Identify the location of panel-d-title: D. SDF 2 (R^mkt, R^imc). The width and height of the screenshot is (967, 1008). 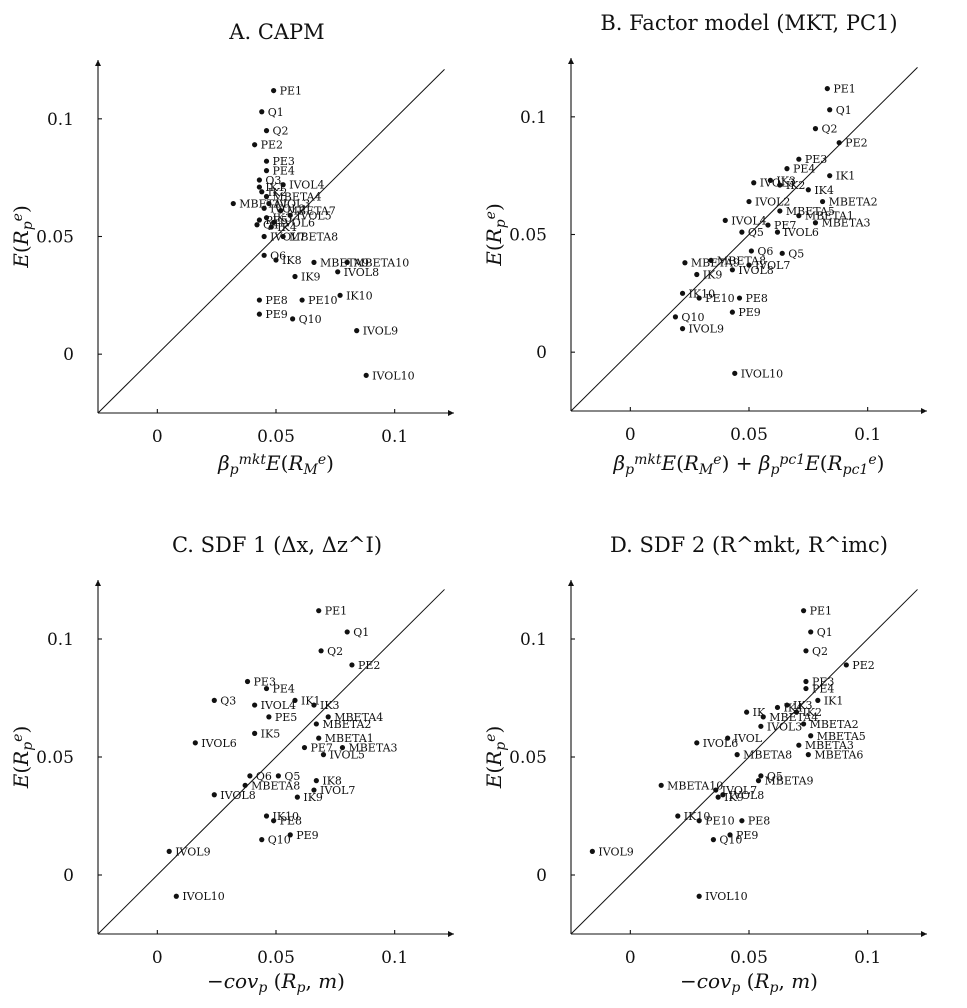
(749, 545).